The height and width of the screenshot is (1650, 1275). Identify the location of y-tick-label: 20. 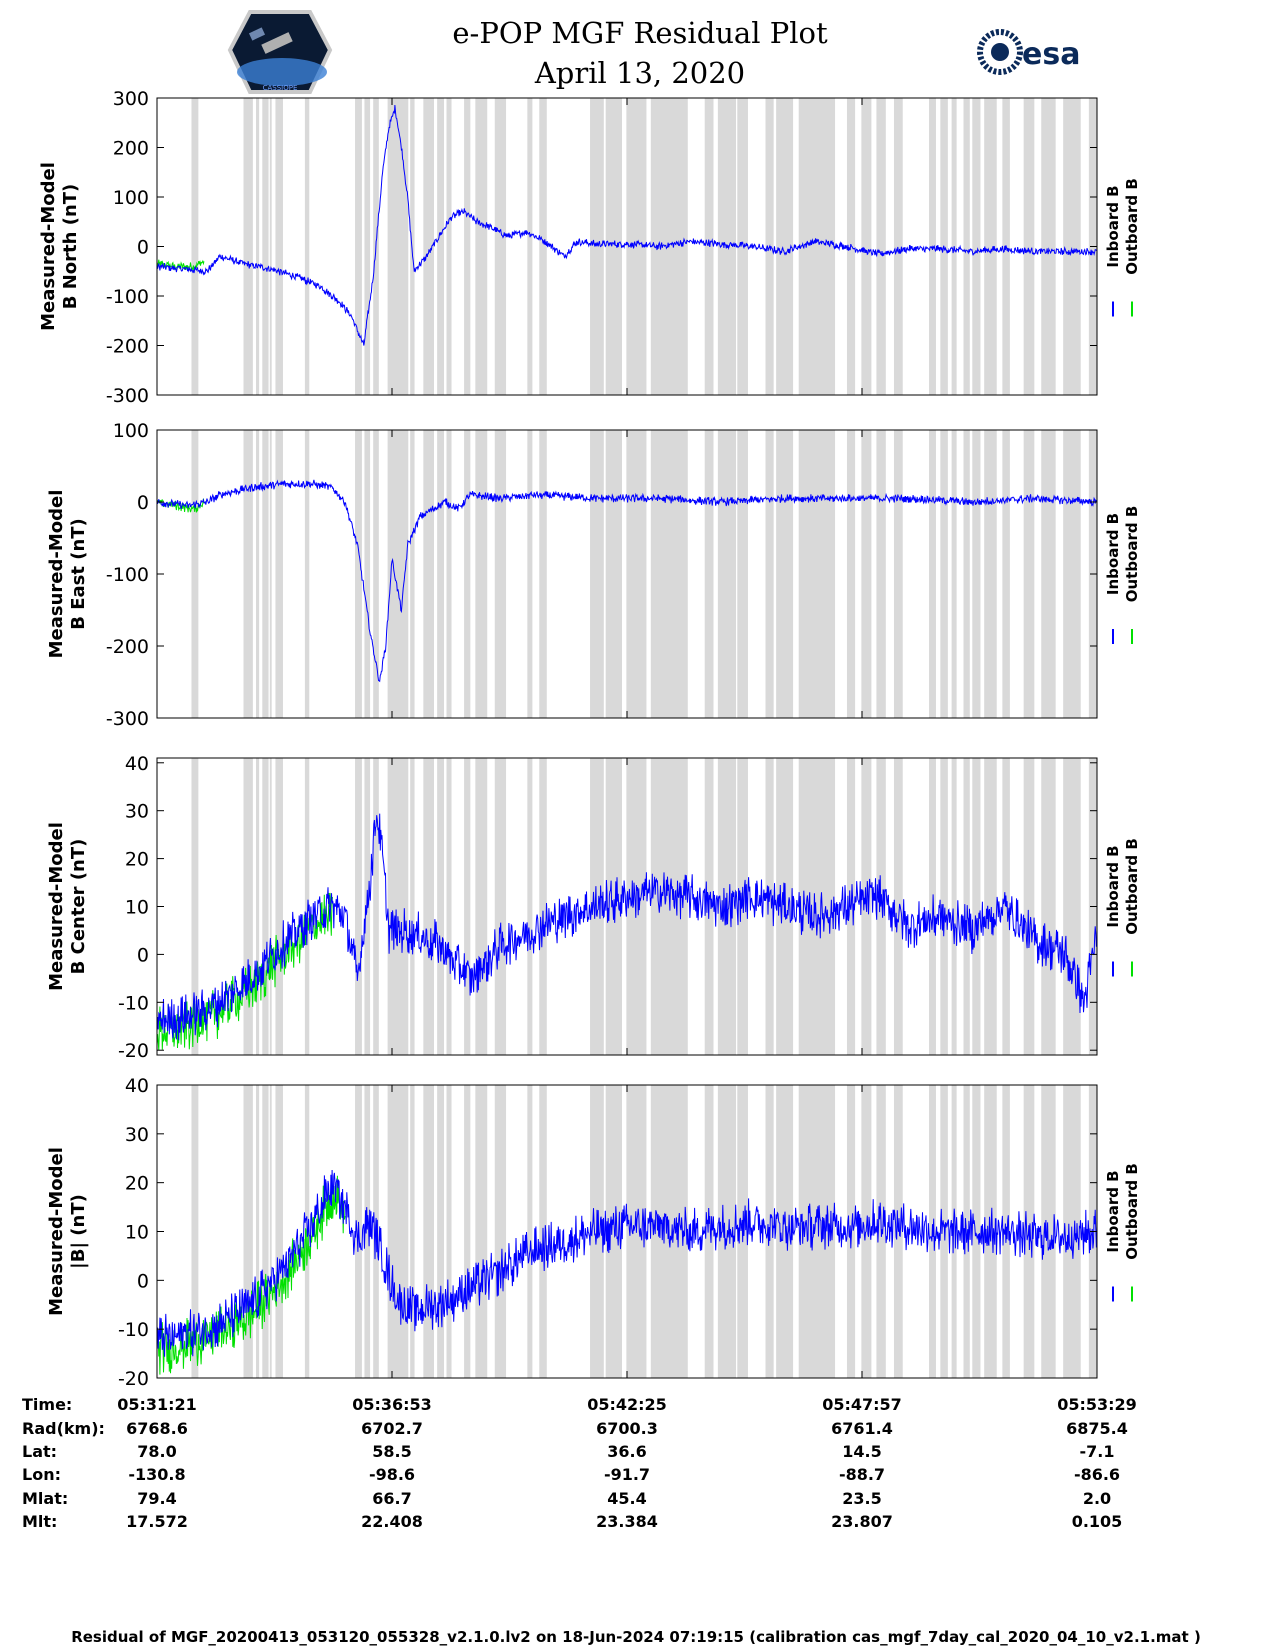
(137, 860).